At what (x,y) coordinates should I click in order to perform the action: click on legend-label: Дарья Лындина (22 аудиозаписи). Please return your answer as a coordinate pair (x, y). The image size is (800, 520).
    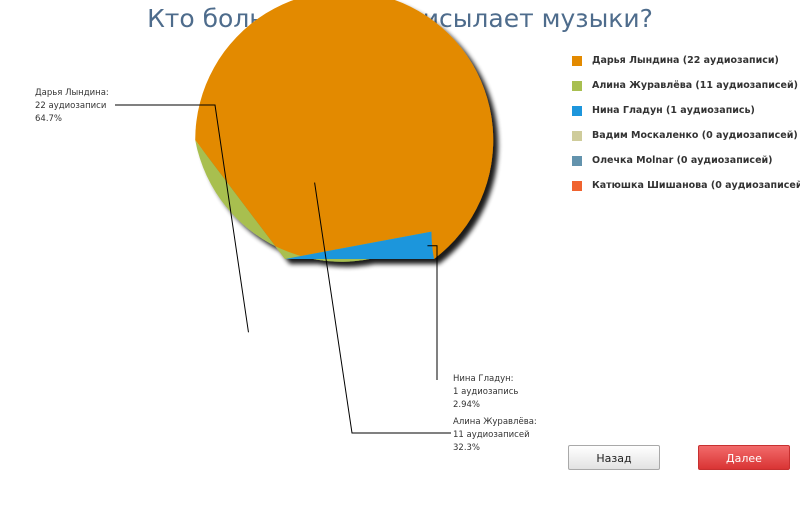
    Looking at the image, I should click on (685, 60).